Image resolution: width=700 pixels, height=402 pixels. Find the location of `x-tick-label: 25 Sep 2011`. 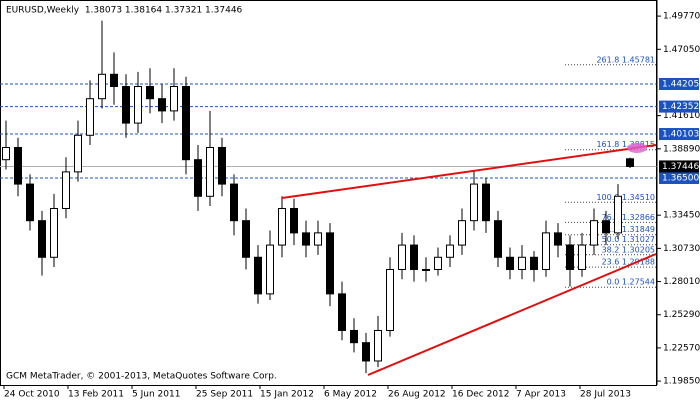

x-tick-label: 25 Sep 2011 is located at coordinates (224, 395).